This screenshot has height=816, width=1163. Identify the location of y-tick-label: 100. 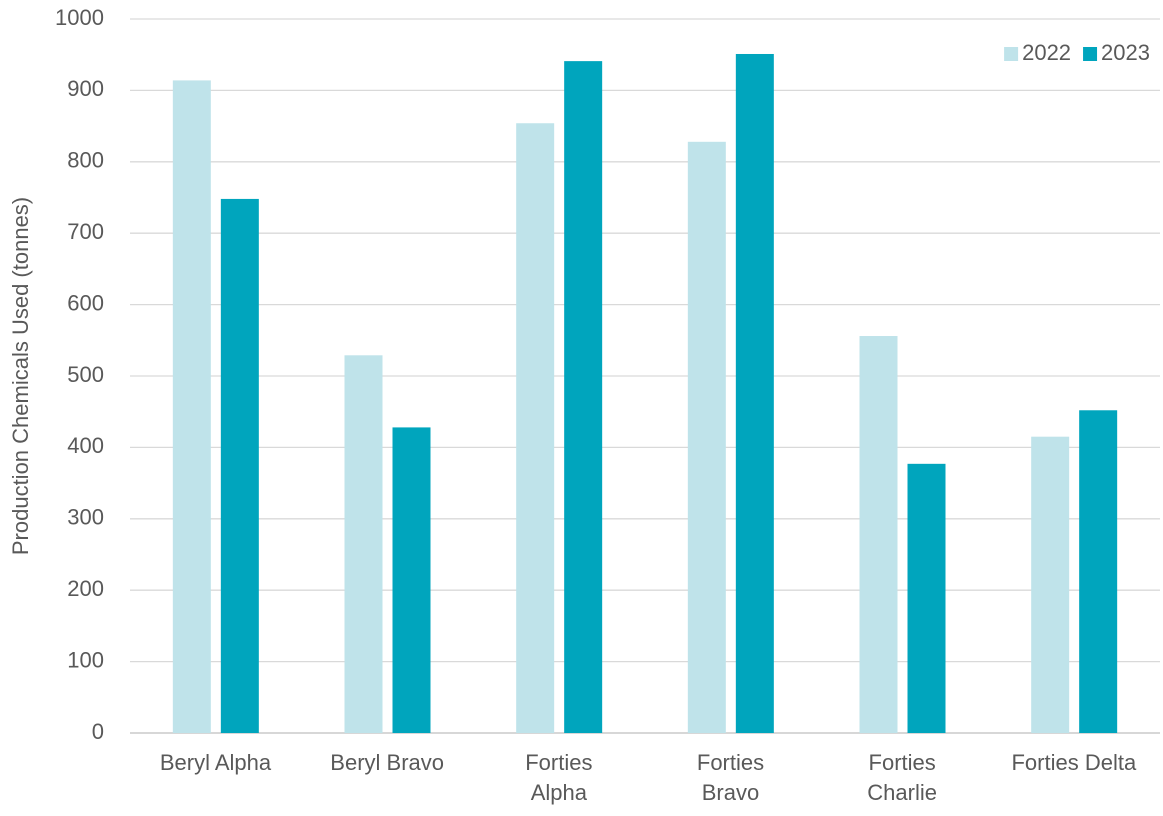
(85, 659).